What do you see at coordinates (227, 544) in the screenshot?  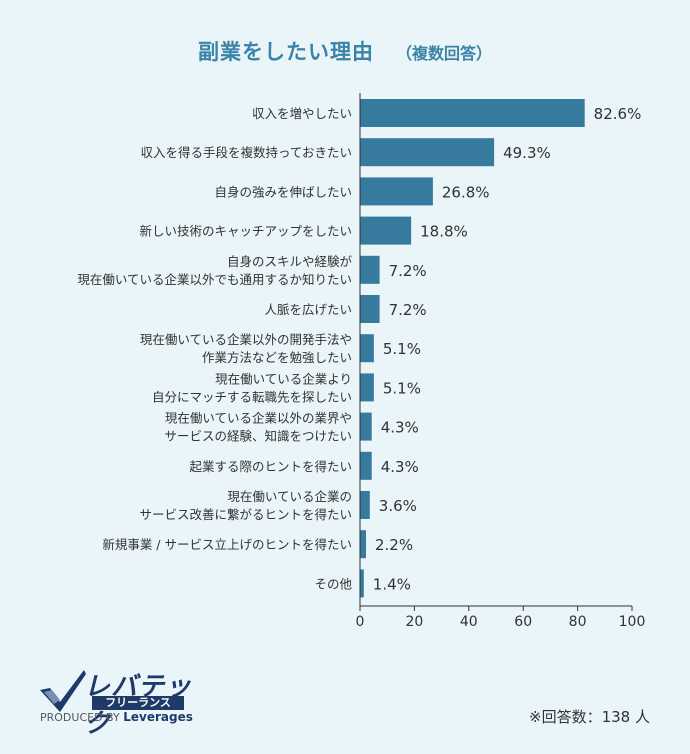 I see `category-label: 新規事業 / サービス立上げのヒントを得たい` at bounding box center [227, 544].